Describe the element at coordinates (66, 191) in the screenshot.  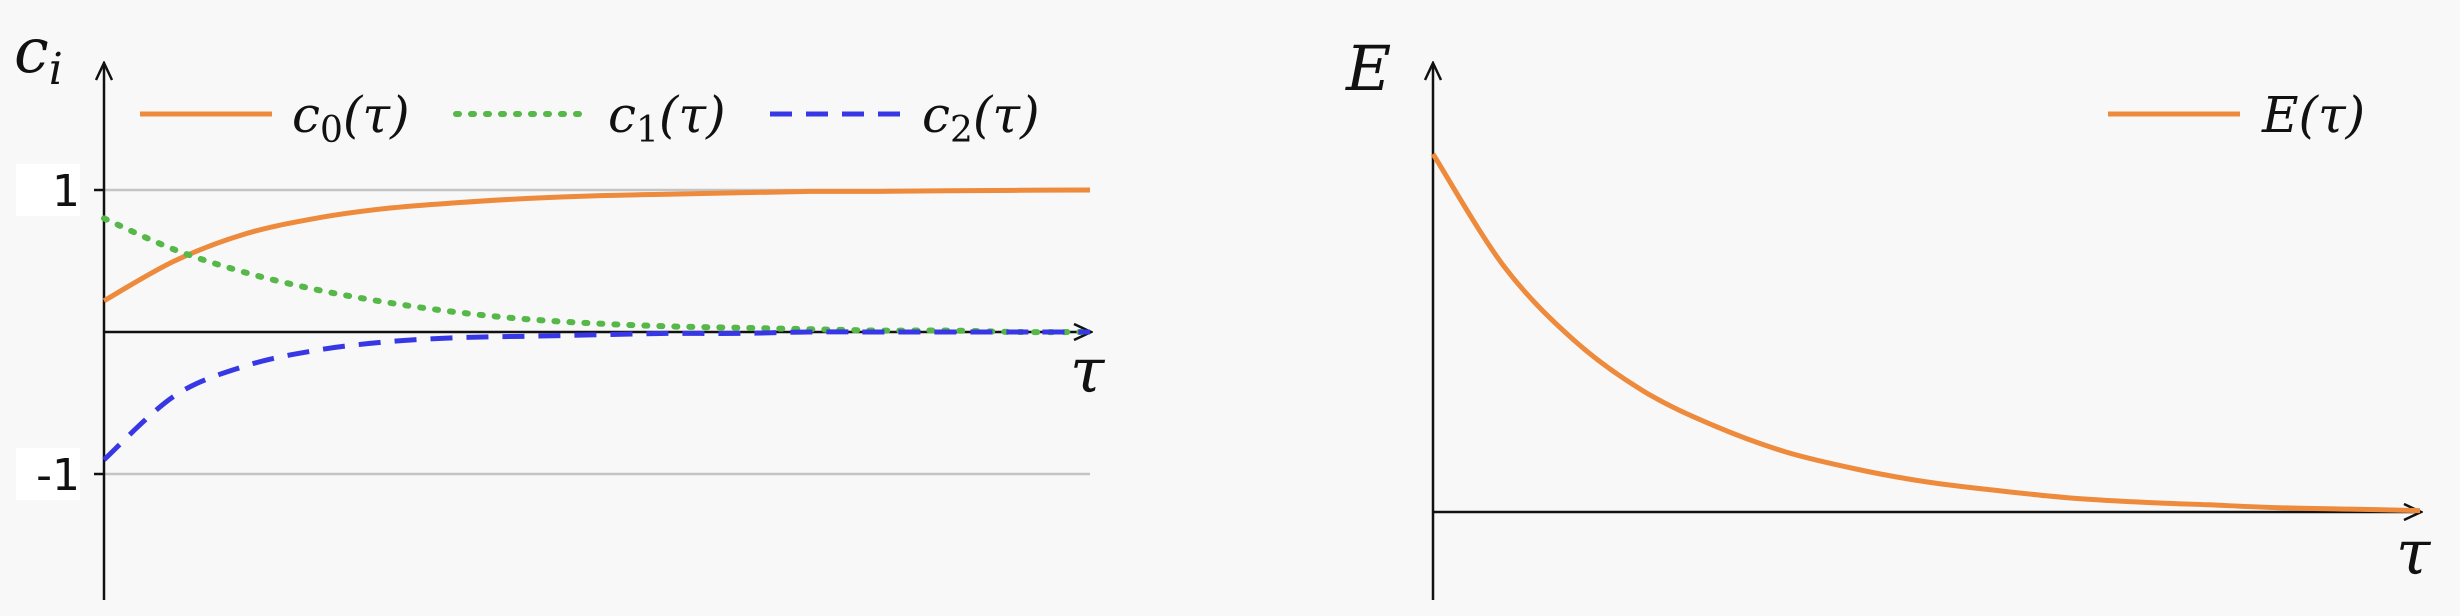
I see `y-tick-label-0: 1` at that location.